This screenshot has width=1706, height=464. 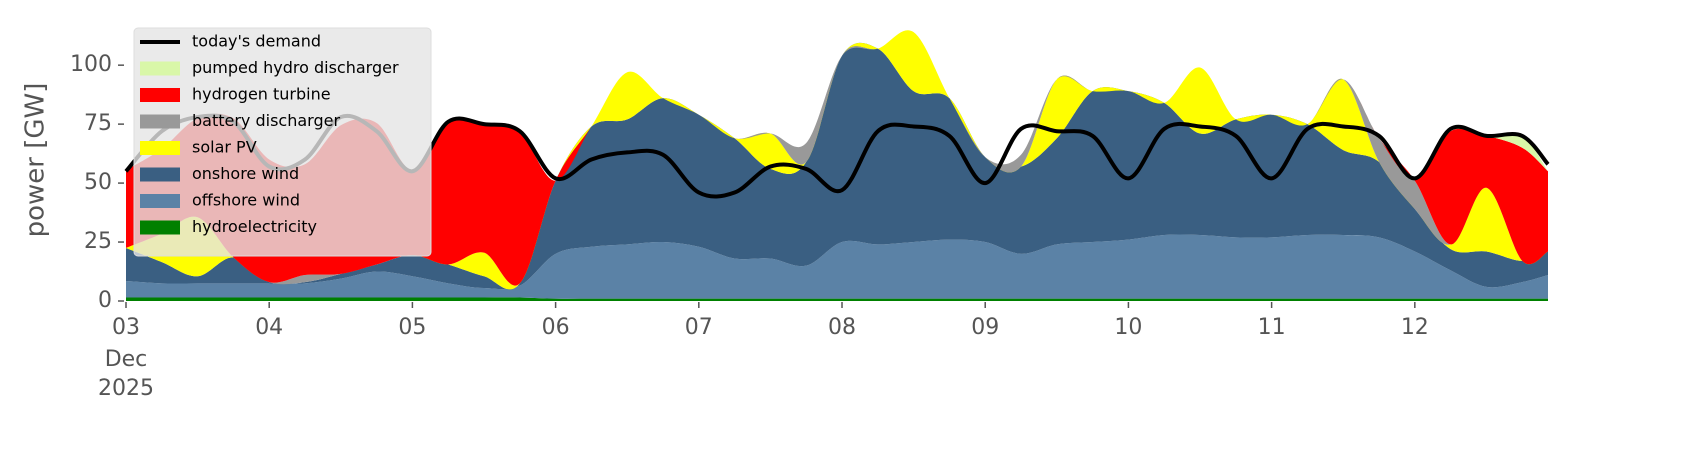 I want to click on legend-label: hydroelectricity, so click(x=254, y=226).